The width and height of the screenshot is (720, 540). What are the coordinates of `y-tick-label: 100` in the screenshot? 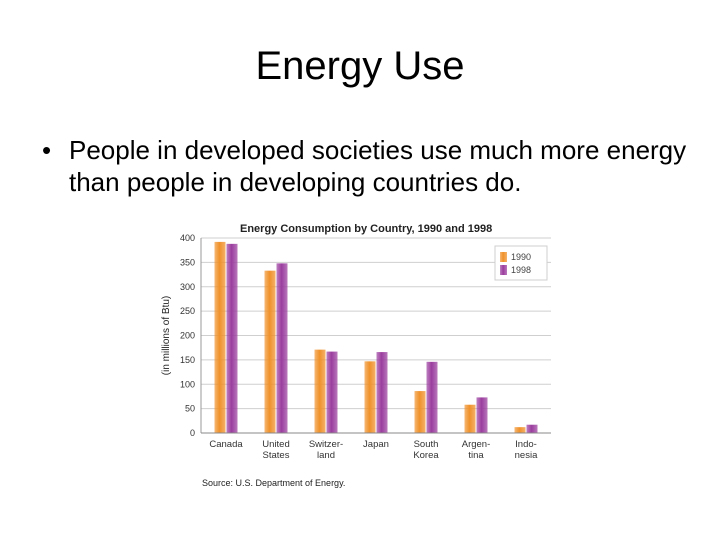 It's located at (187, 384).